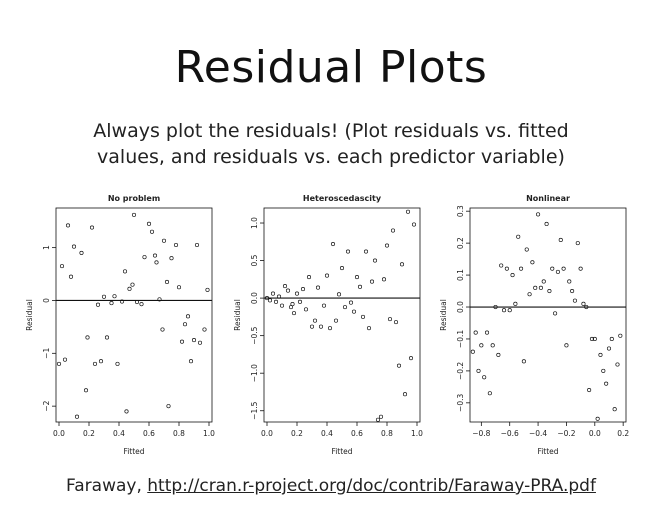 The width and height of the screenshot is (662, 519). Describe the element at coordinates (357, 433) in the screenshot. I see `x-tick-label: 0.6` at that location.